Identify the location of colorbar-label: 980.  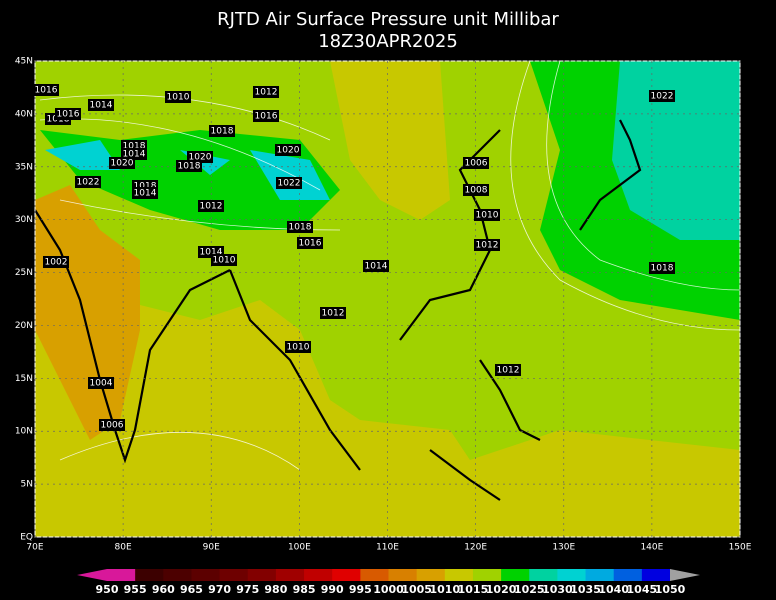
(275, 589).